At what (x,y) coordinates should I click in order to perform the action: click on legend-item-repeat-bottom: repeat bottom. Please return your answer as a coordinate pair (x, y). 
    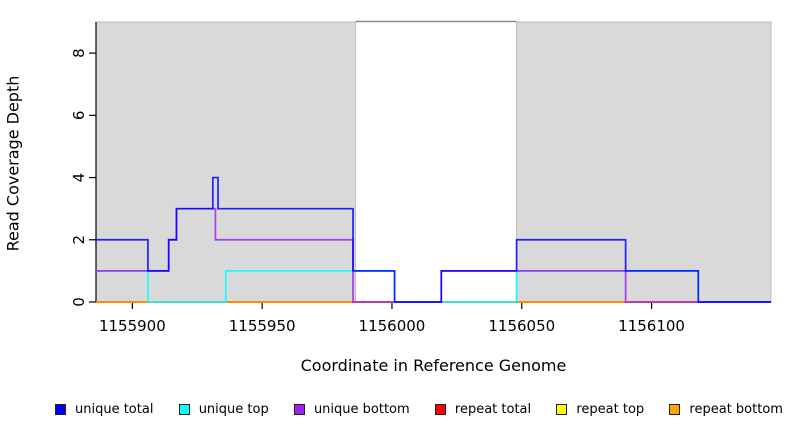
    Looking at the image, I should click on (726, 409).